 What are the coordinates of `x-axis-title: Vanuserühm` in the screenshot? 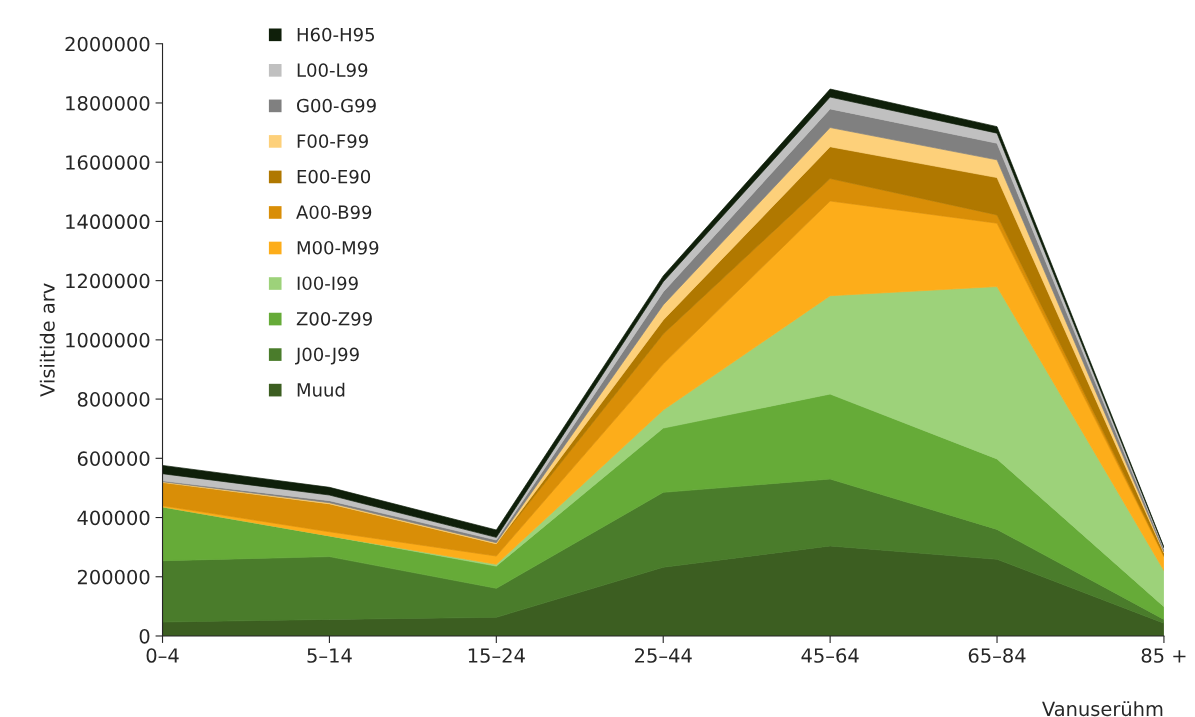 It's located at (1102, 709).